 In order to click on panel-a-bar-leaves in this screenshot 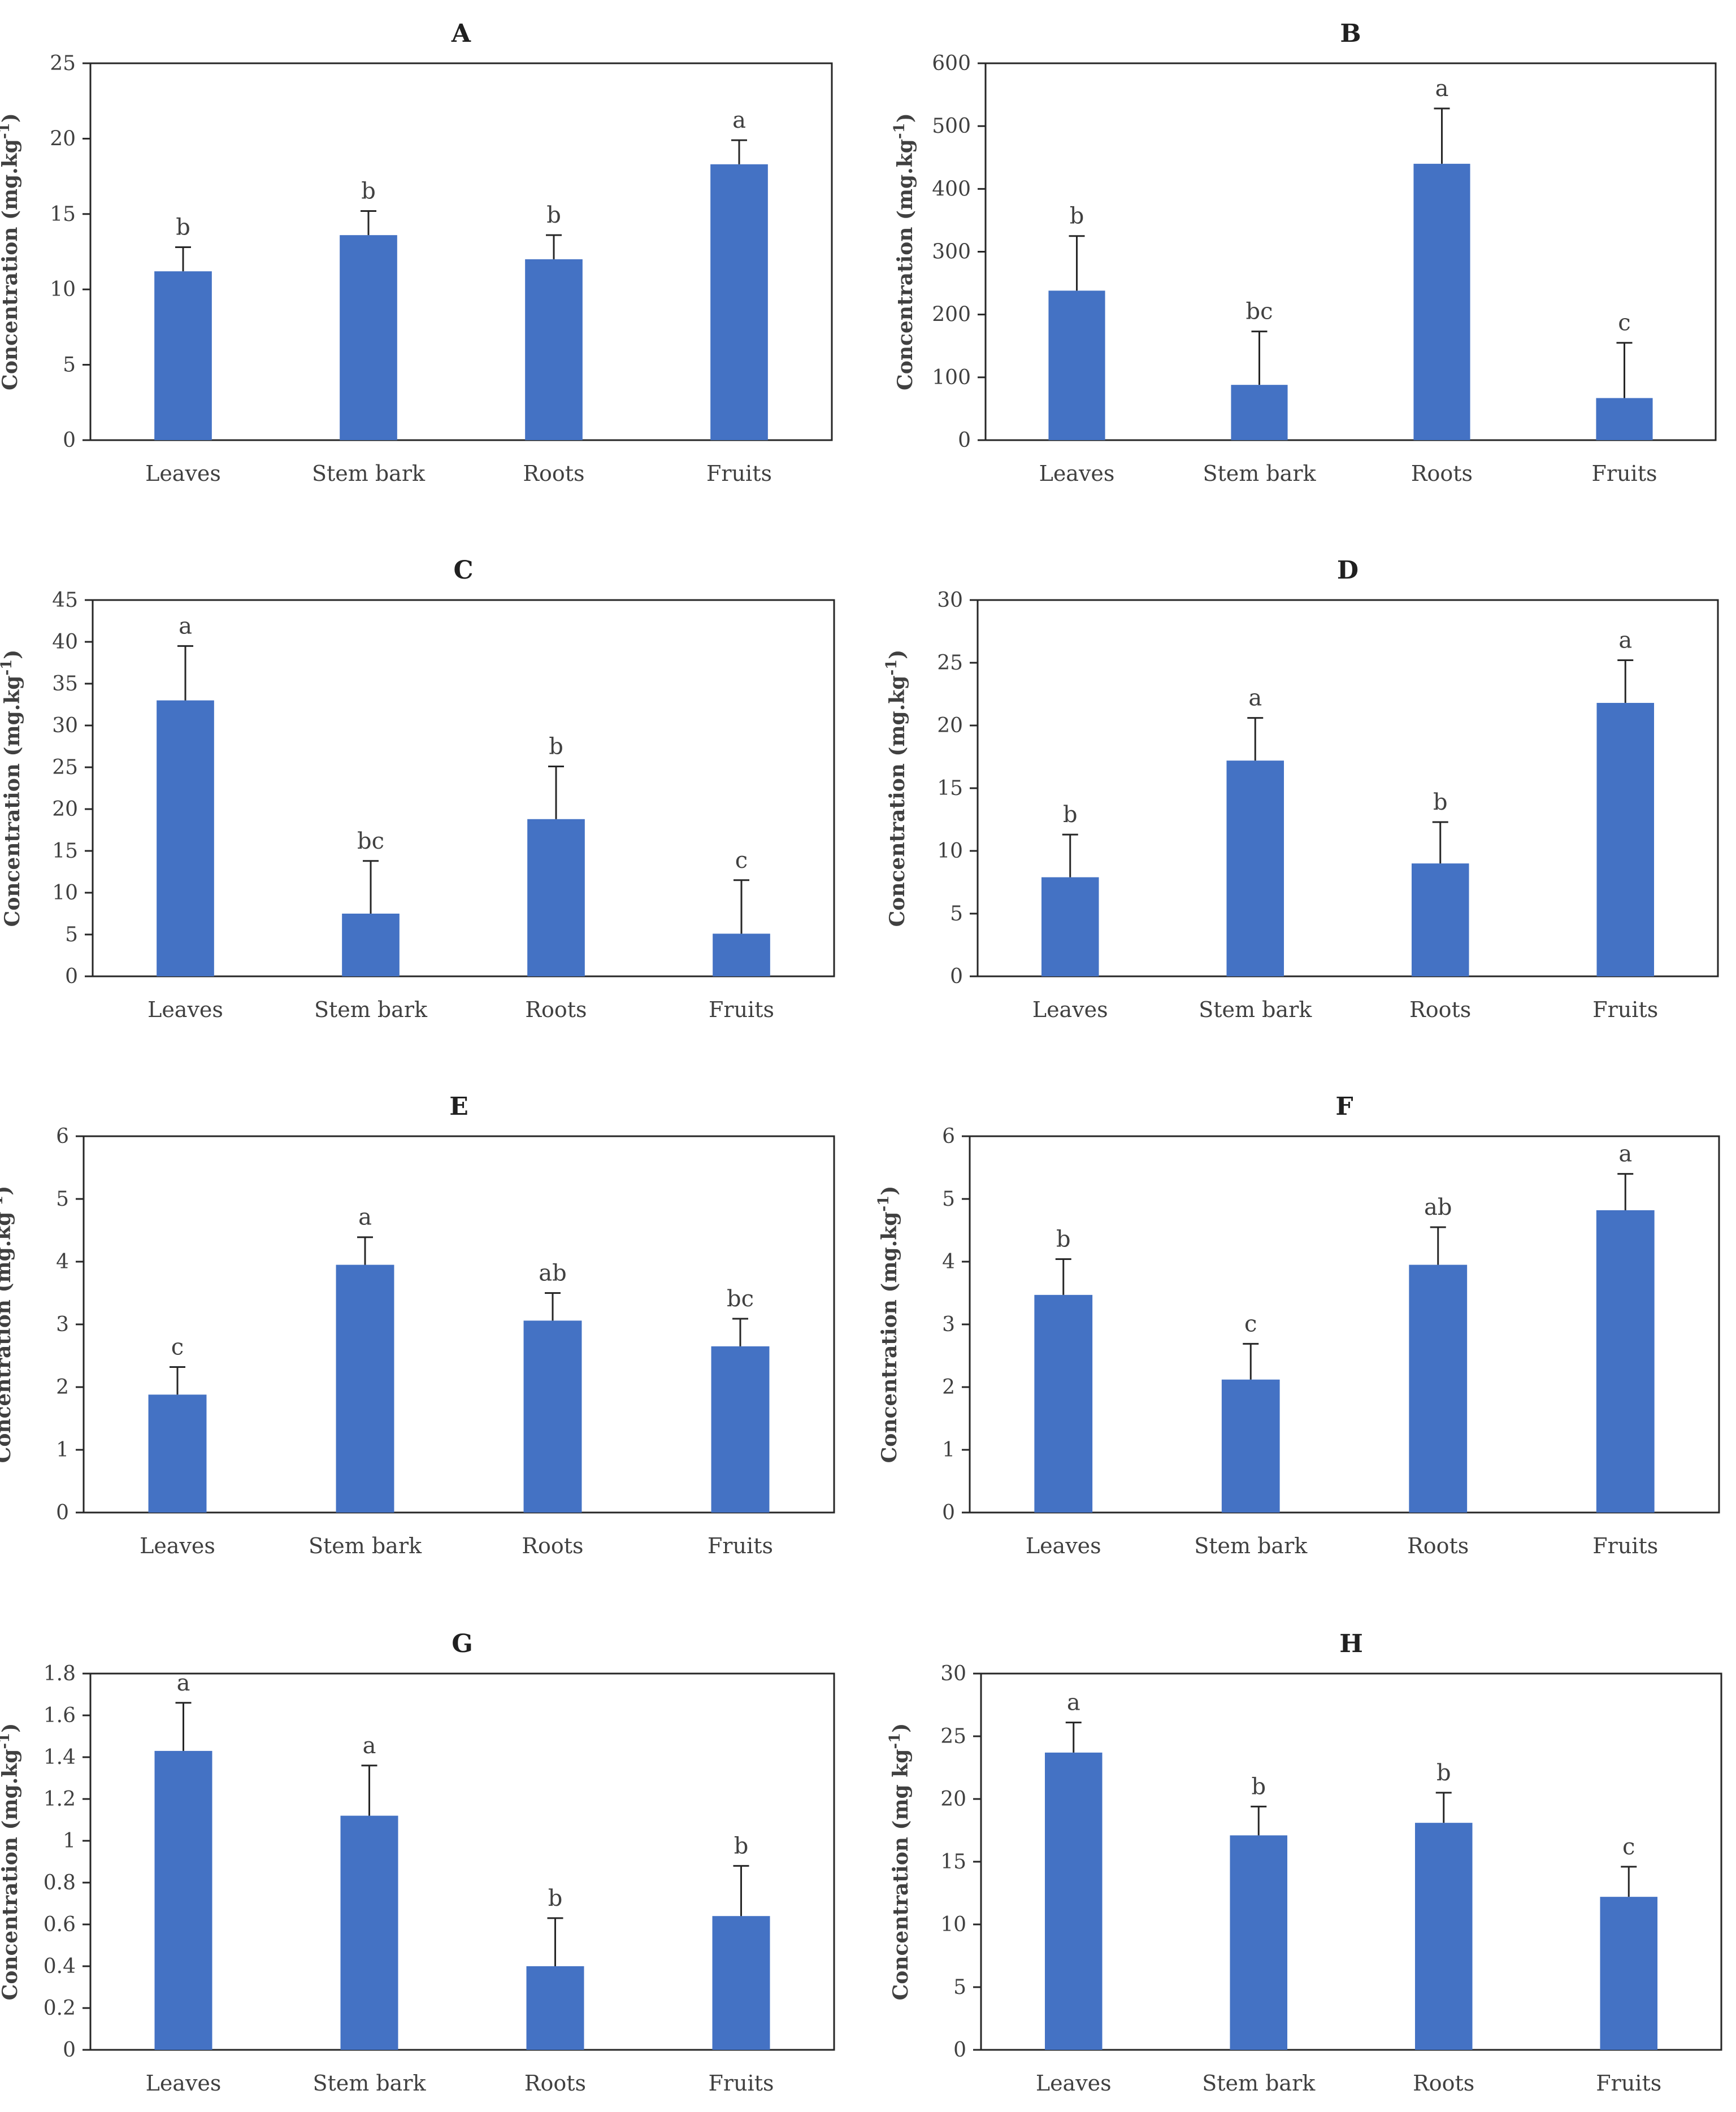, I will do `click(183, 355)`.